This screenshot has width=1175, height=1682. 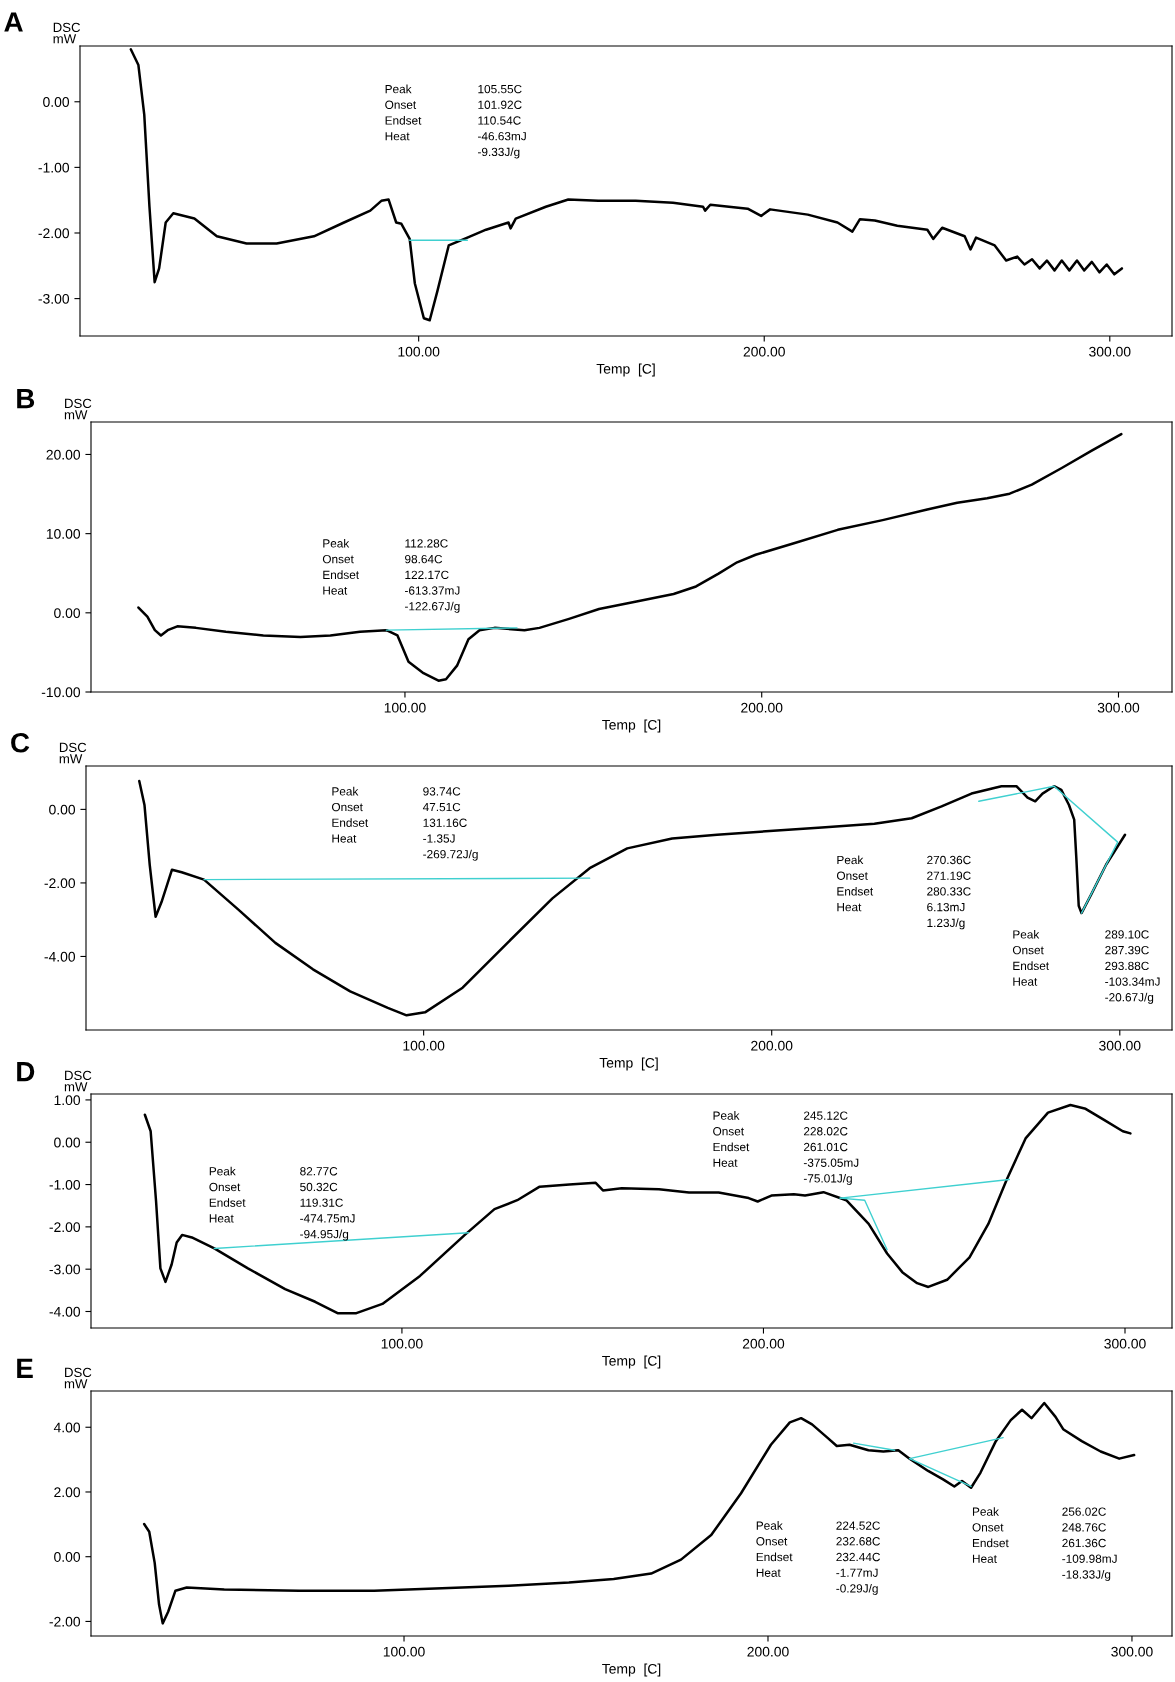 What do you see at coordinates (831, 1148) in the screenshot?
I see `annotation: 245.12C 228.02C 261.01C -375.05mJ -75.01J/g` at bounding box center [831, 1148].